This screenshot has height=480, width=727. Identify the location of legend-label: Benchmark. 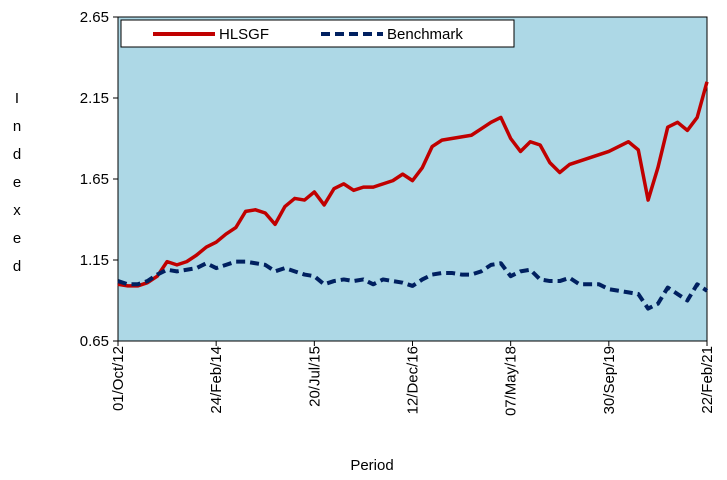
(425, 34).